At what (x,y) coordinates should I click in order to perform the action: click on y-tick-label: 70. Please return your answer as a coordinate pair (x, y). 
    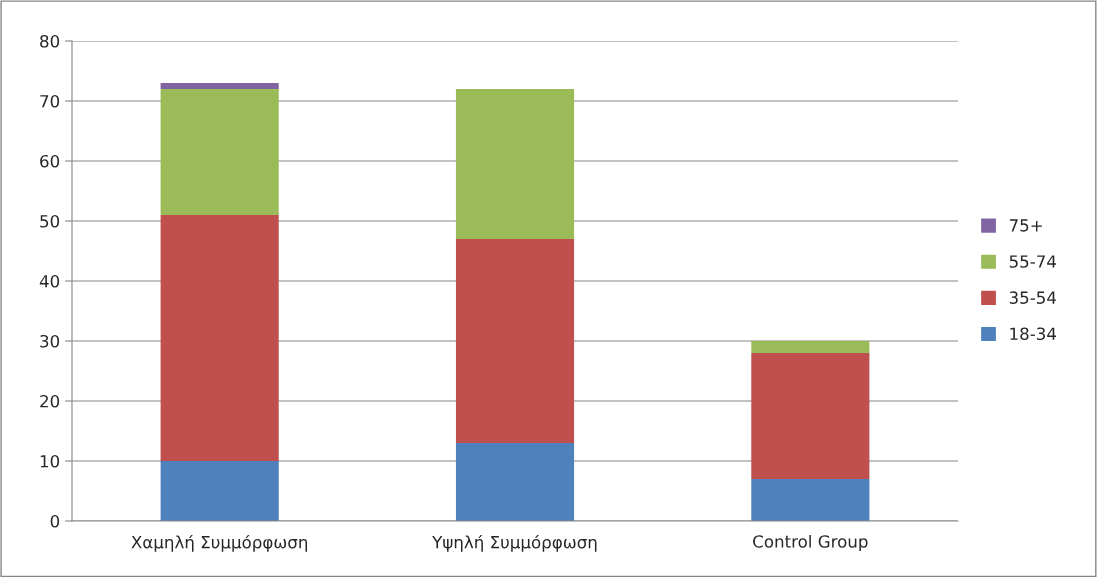
    Looking at the image, I should click on (50, 101).